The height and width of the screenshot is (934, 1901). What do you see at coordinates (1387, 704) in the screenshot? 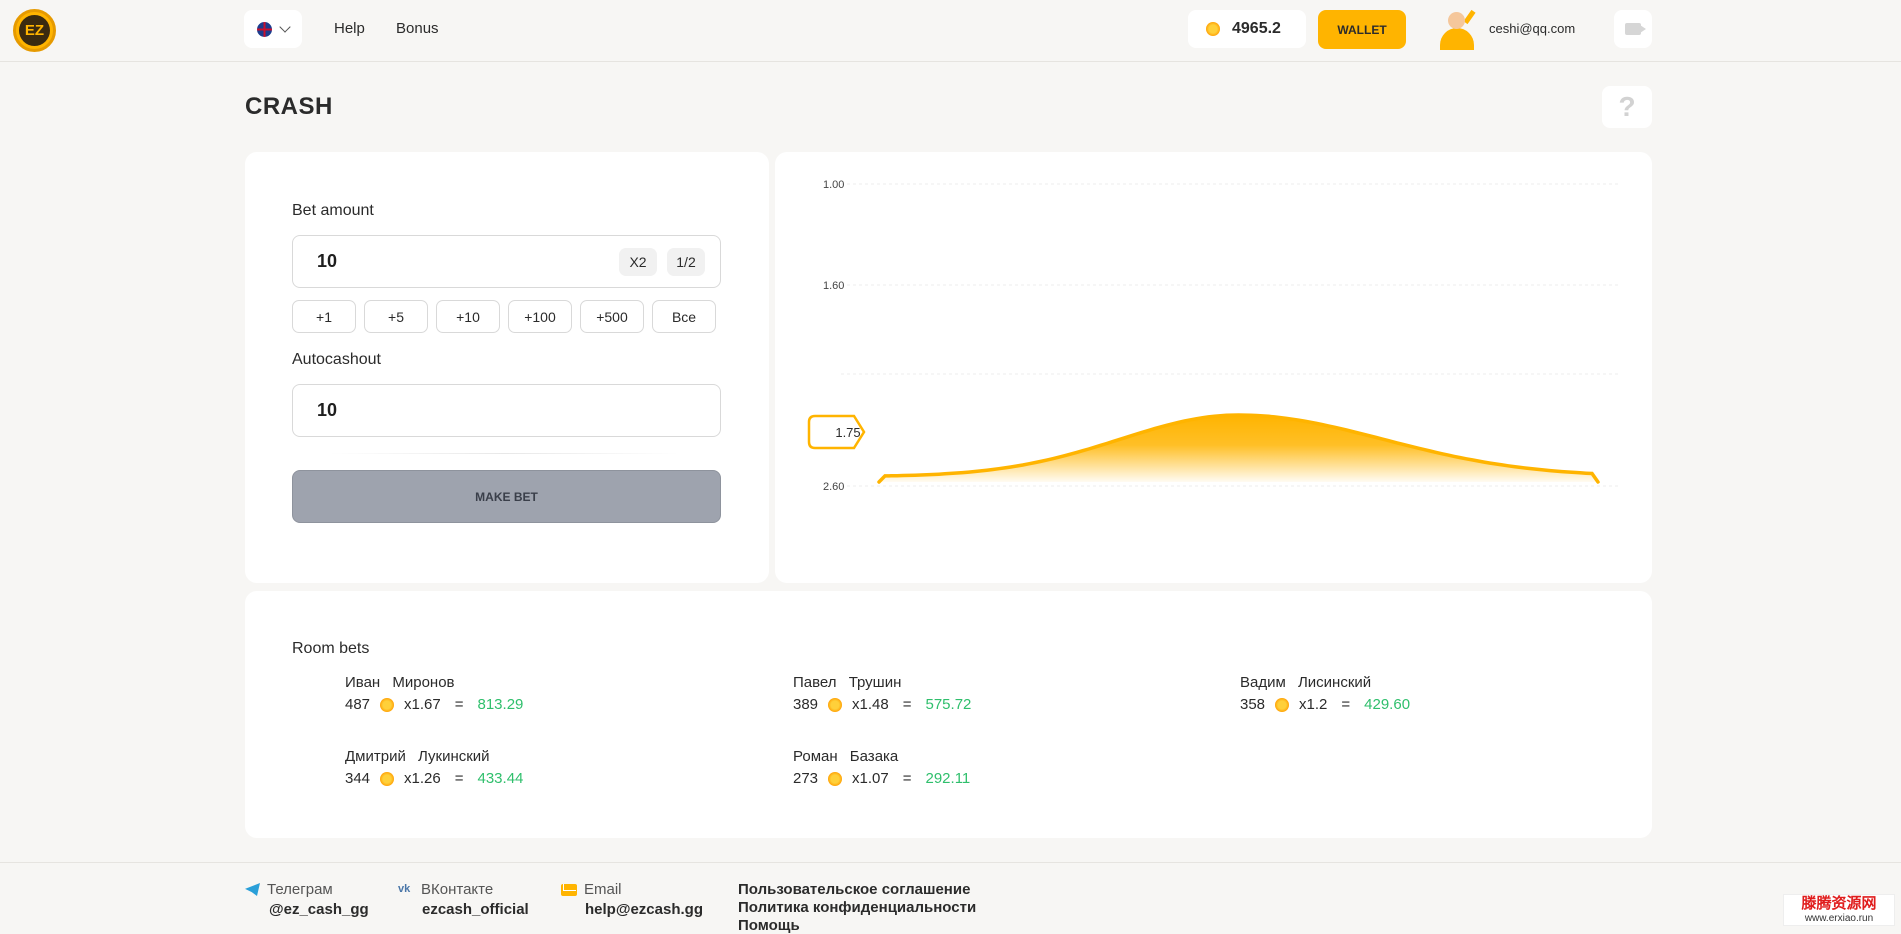
I see `bet-win: 429.60` at bounding box center [1387, 704].